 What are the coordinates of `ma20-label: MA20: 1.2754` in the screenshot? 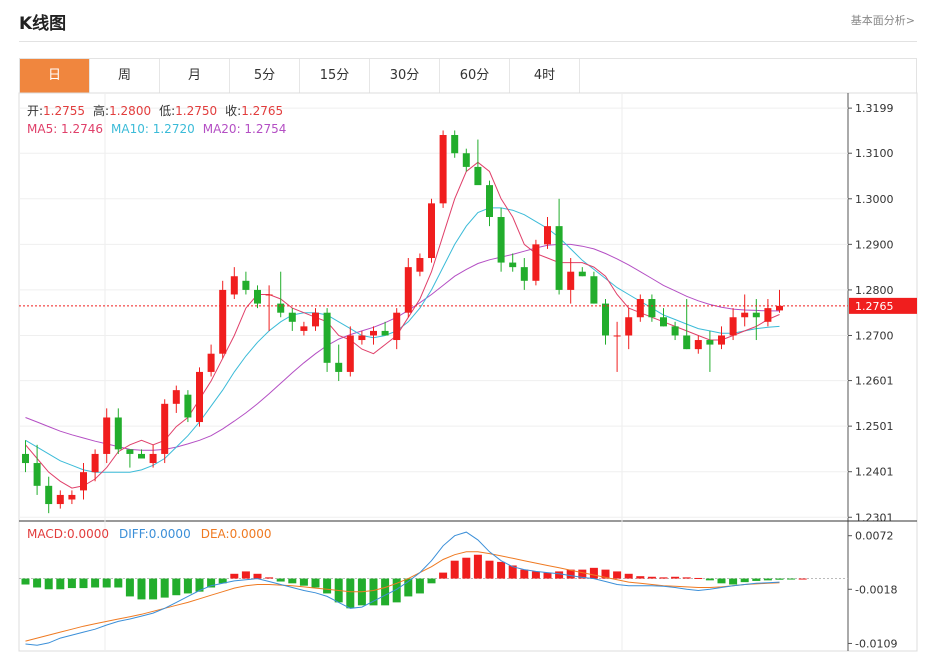 It's located at (245, 129).